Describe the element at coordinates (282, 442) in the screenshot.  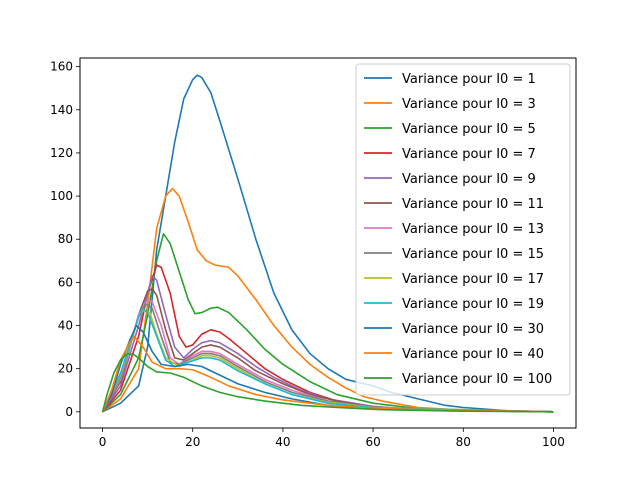
I see `x-tick-label: 40` at that location.